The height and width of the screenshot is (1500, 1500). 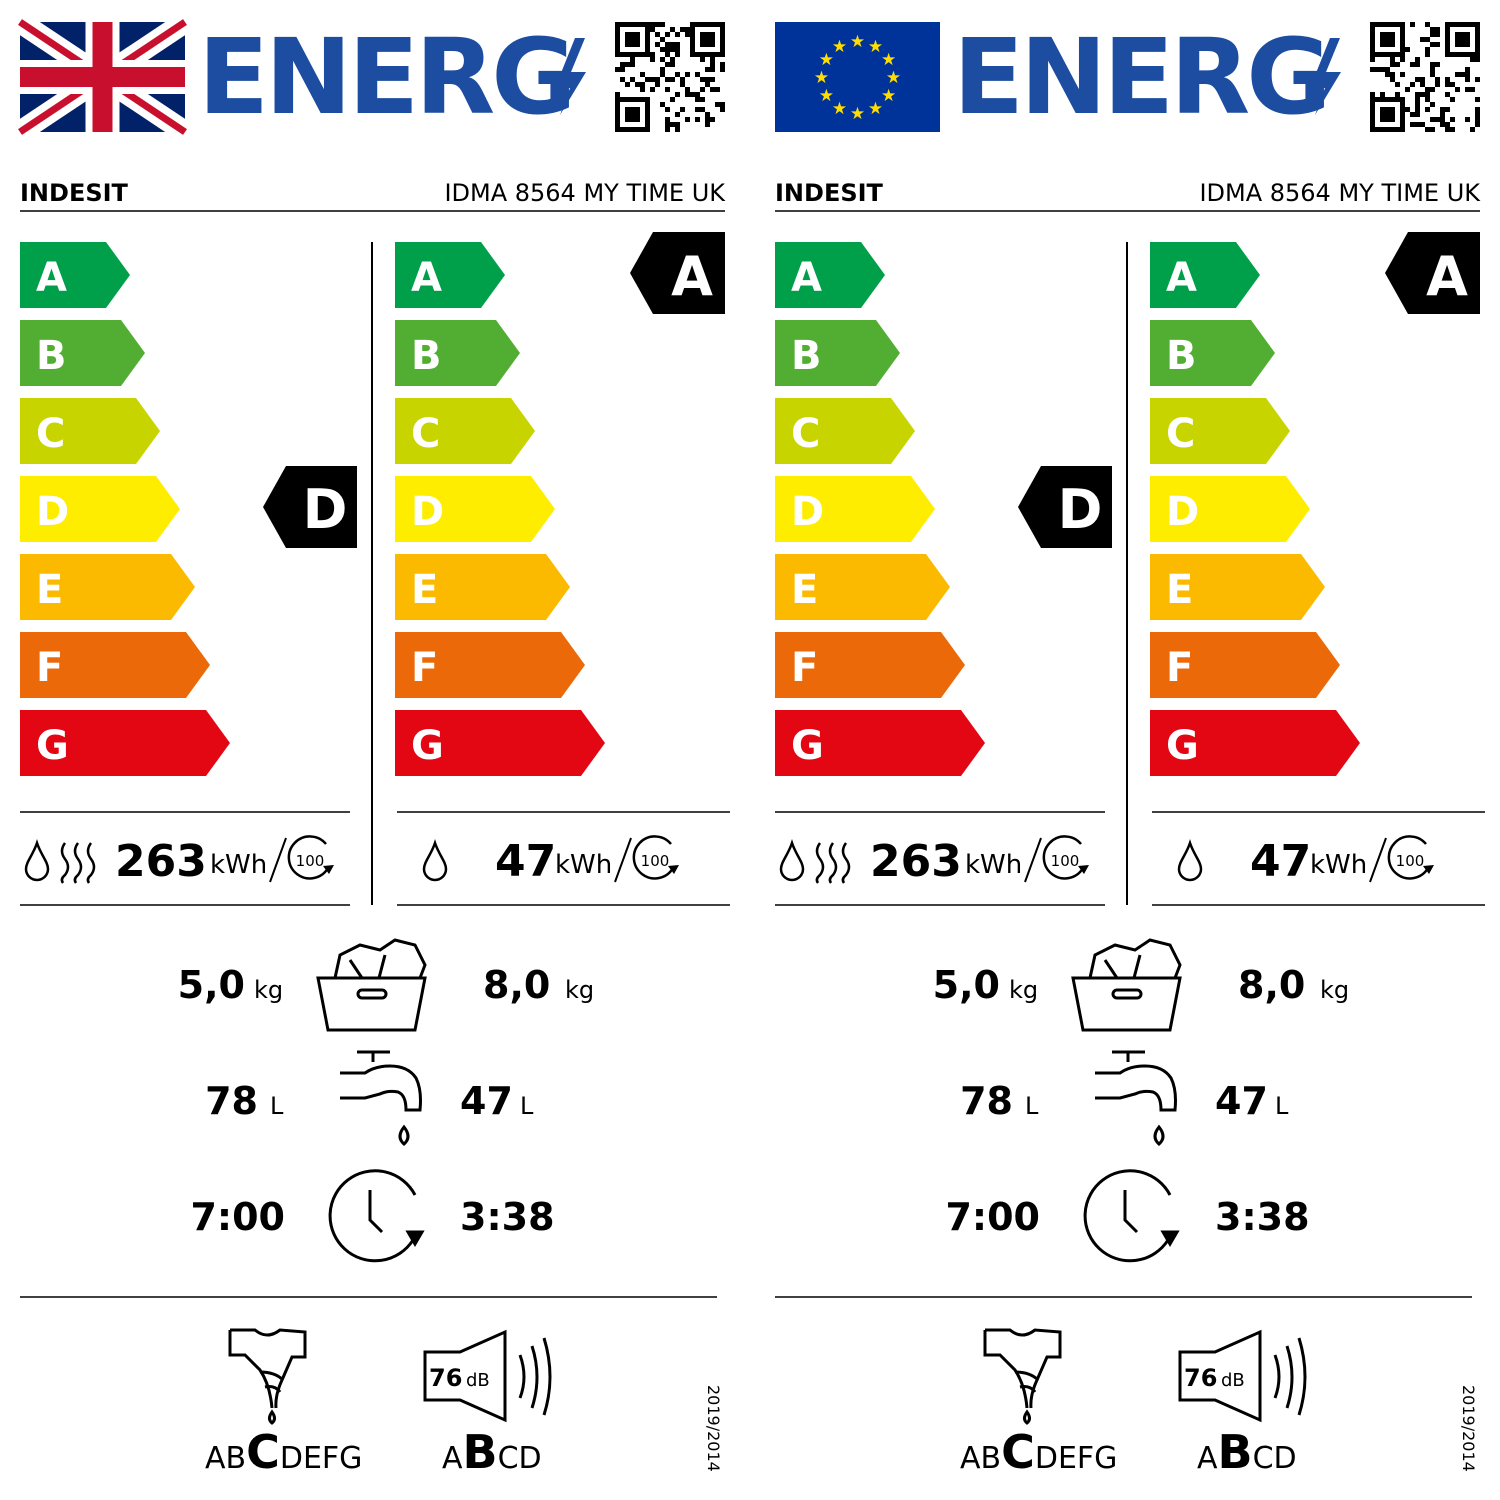 I want to click on regulation-number: 2019/2014, so click(x=1468, y=1428).